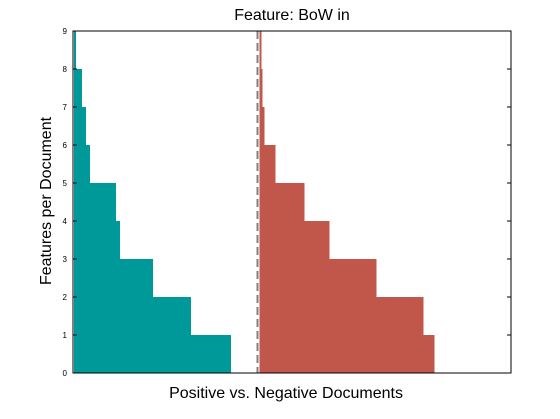 This screenshot has height=419, width=560. What do you see at coordinates (286, 393) in the screenshot?
I see `x-axis-label: Positive vs. Negative Documents` at bounding box center [286, 393].